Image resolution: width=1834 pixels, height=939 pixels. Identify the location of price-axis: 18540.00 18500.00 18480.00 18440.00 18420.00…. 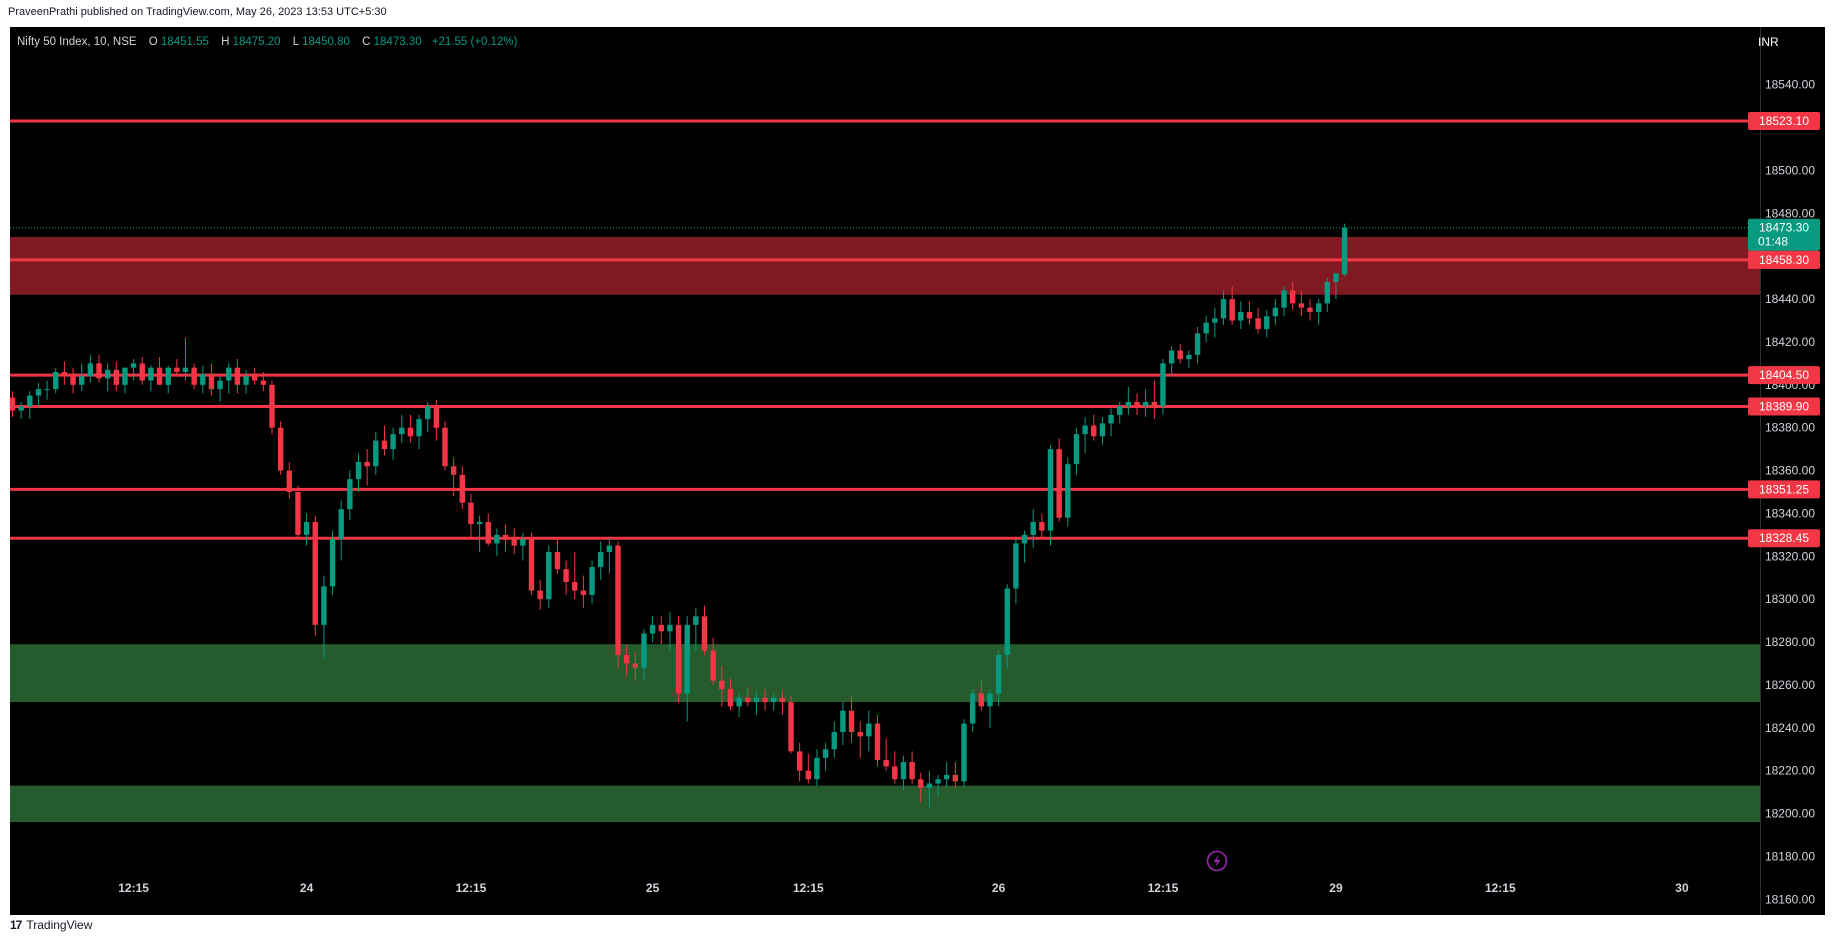
(1793, 471).